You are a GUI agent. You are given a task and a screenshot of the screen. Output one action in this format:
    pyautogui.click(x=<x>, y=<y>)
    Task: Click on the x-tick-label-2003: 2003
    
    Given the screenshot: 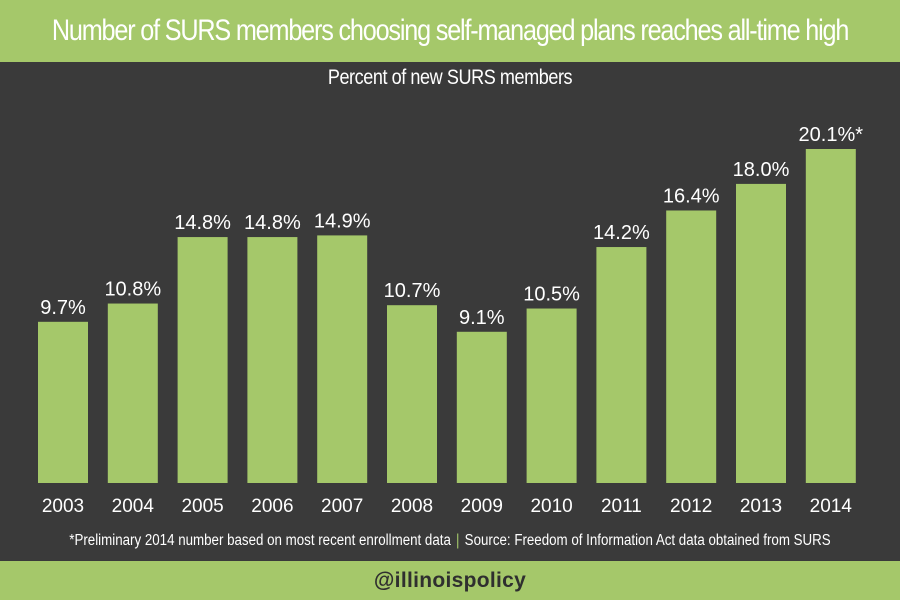 What is the action you would take?
    pyautogui.click(x=63, y=506)
    